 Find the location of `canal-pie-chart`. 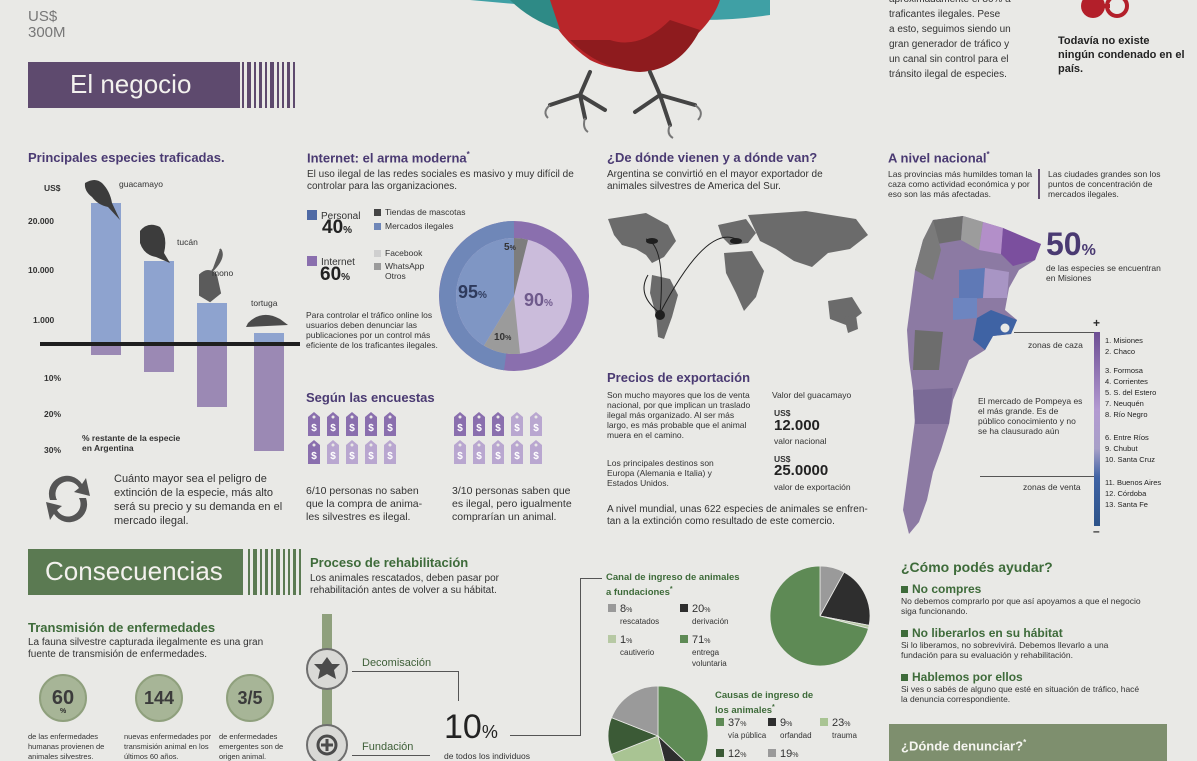

canal-pie-chart is located at coordinates (820, 616).